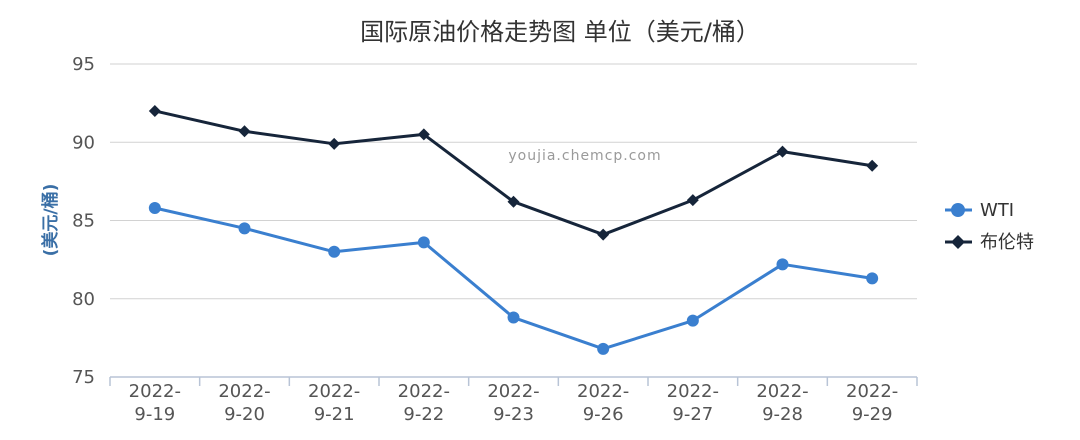 The image size is (1080, 440). What do you see at coordinates (244, 414) in the screenshot?
I see `x-tick-label: 9-20` at bounding box center [244, 414].